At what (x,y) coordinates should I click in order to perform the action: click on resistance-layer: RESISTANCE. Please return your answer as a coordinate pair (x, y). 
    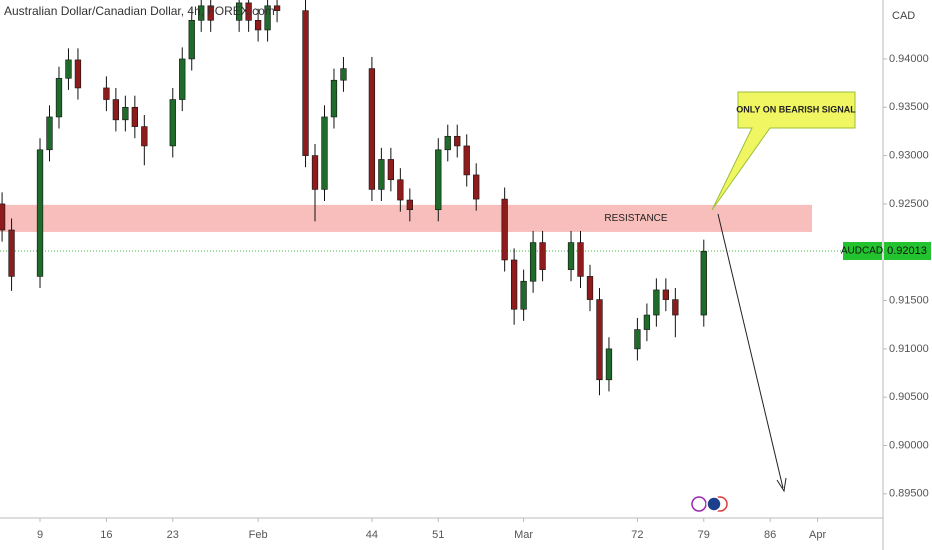
    Looking at the image, I should click on (441, 228).